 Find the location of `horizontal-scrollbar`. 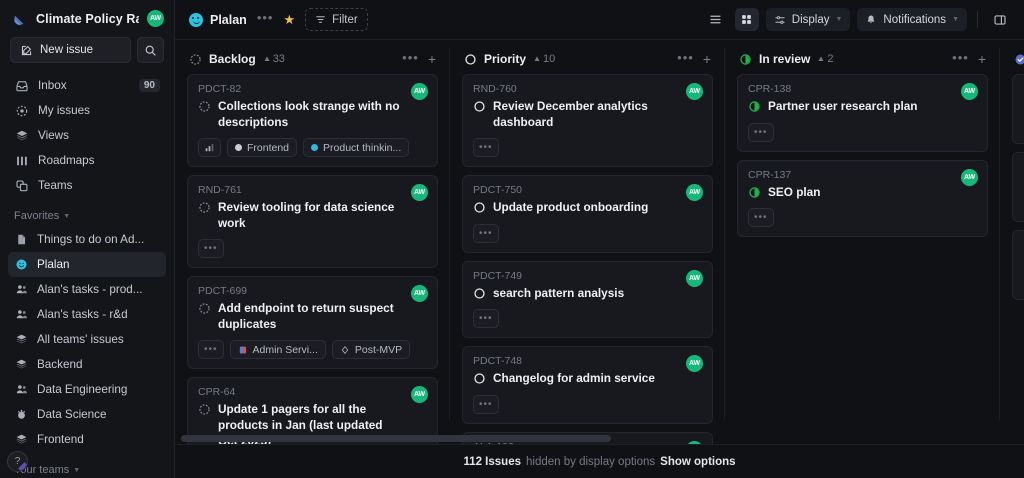

horizontal-scrollbar is located at coordinates (599, 438).